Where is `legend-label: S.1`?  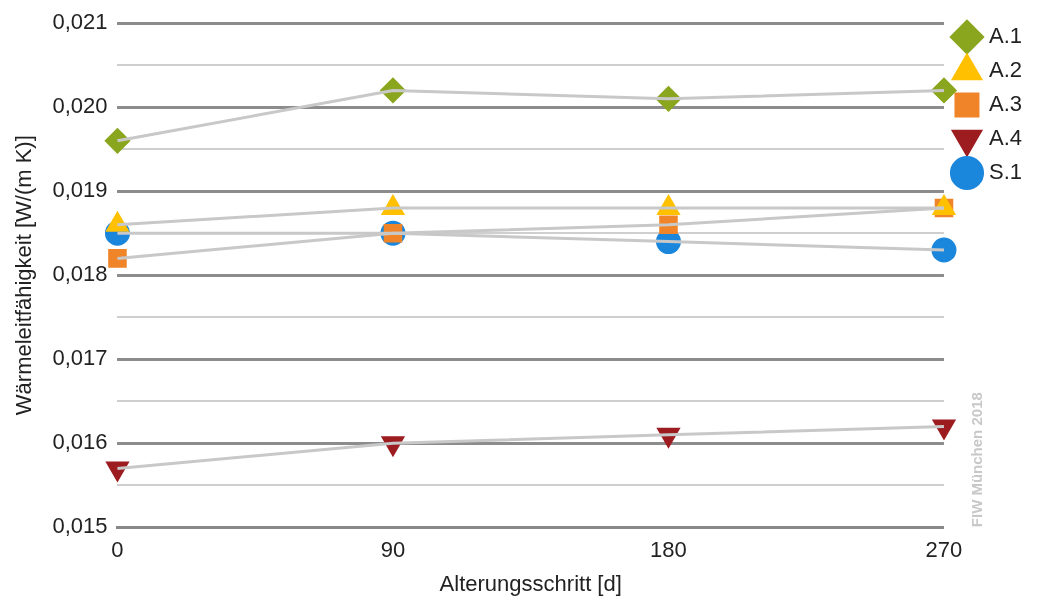
legend-label: S.1 is located at coordinates (1005, 172).